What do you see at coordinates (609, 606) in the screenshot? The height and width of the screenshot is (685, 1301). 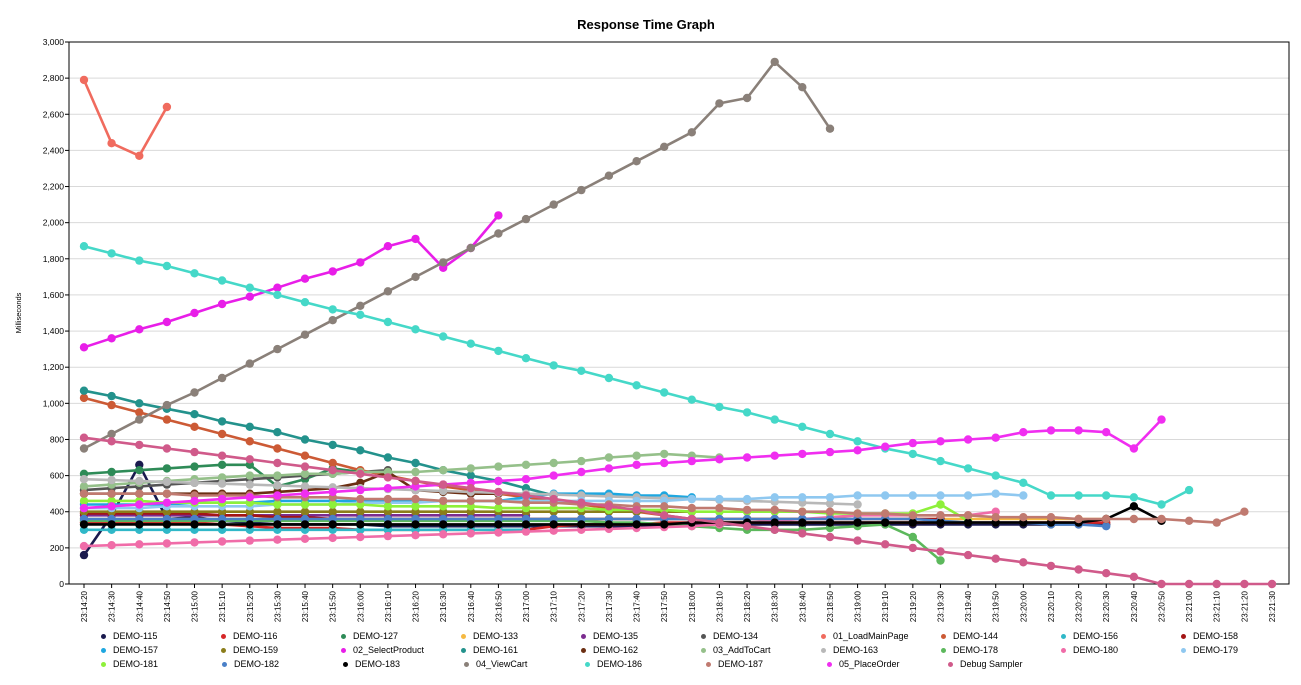 I see `x-tick-label: 23:17:30` at bounding box center [609, 606].